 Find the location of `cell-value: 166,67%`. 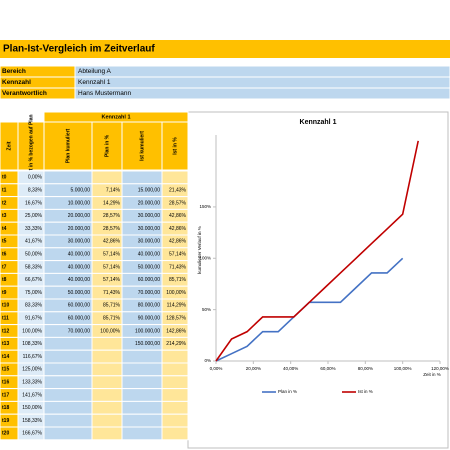

cell-value: 166,67% is located at coordinates (32, 434).